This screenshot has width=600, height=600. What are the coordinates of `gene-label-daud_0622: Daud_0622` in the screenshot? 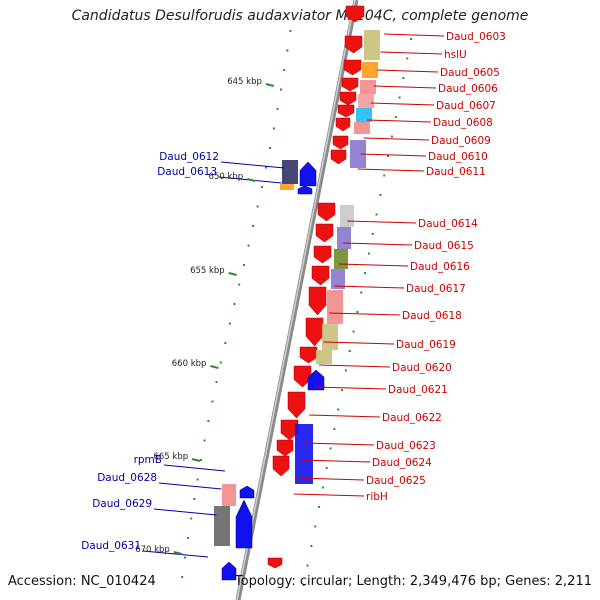 It's located at (412, 418).